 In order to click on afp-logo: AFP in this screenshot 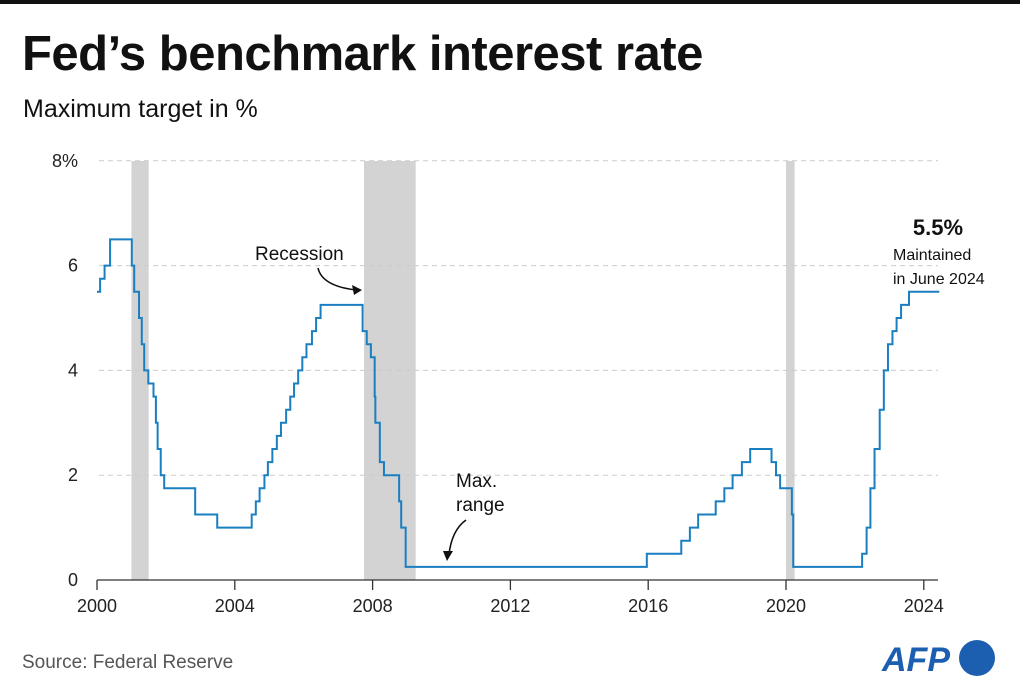, I will do `click(938, 659)`.